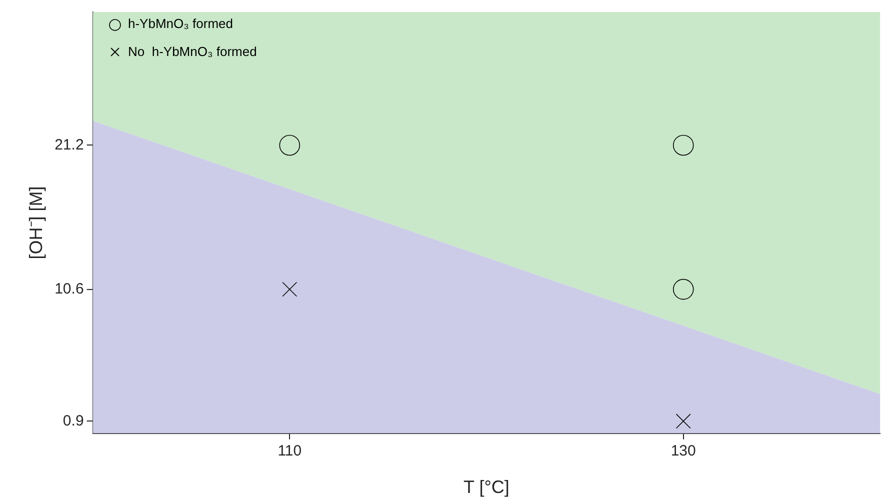 Image resolution: width=891 pixels, height=499 pixels. I want to click on legend-label: No h-YbMnO₃ formed, so click(192, 51).